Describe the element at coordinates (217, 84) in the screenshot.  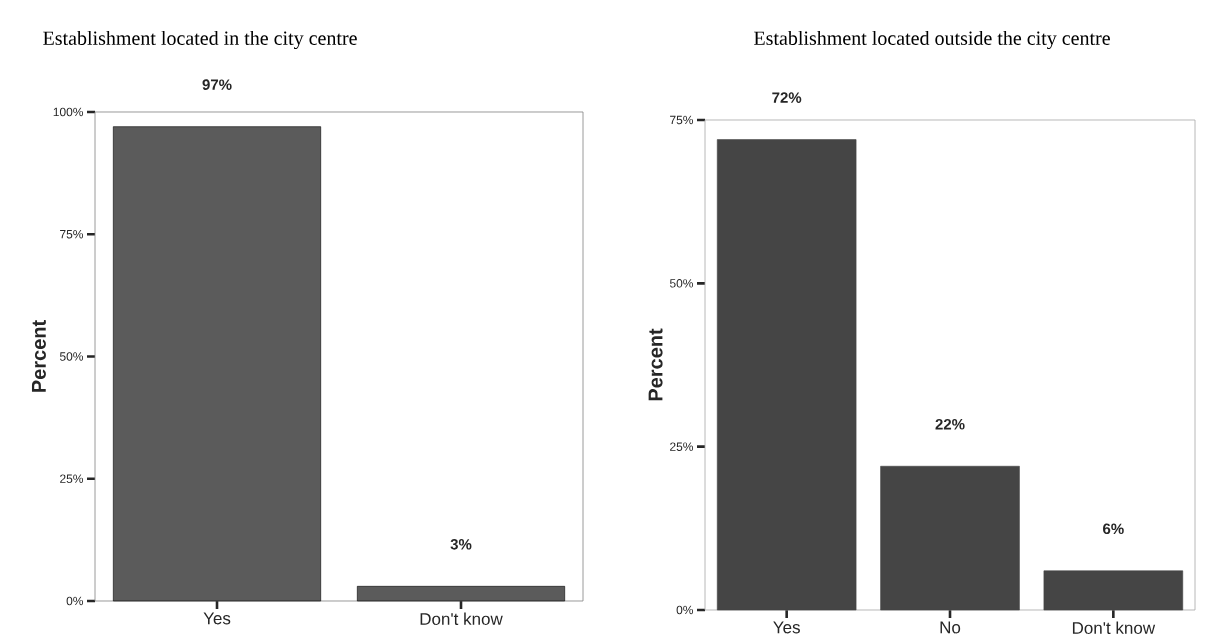
I see `data-label: 97%` at that location.